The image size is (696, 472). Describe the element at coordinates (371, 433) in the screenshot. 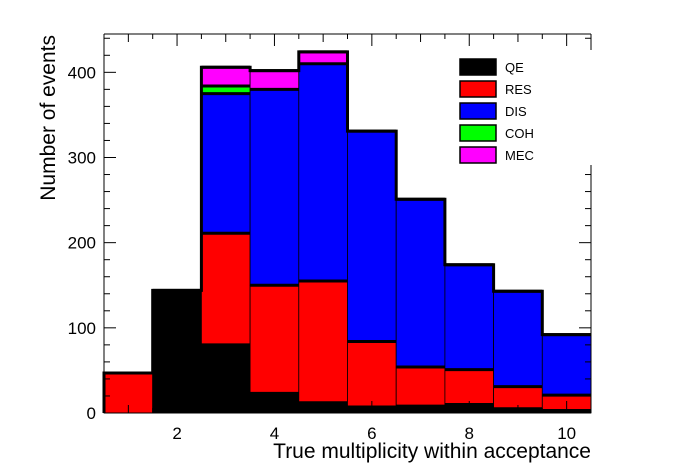

I see `x-tick-label: 6` at that location.